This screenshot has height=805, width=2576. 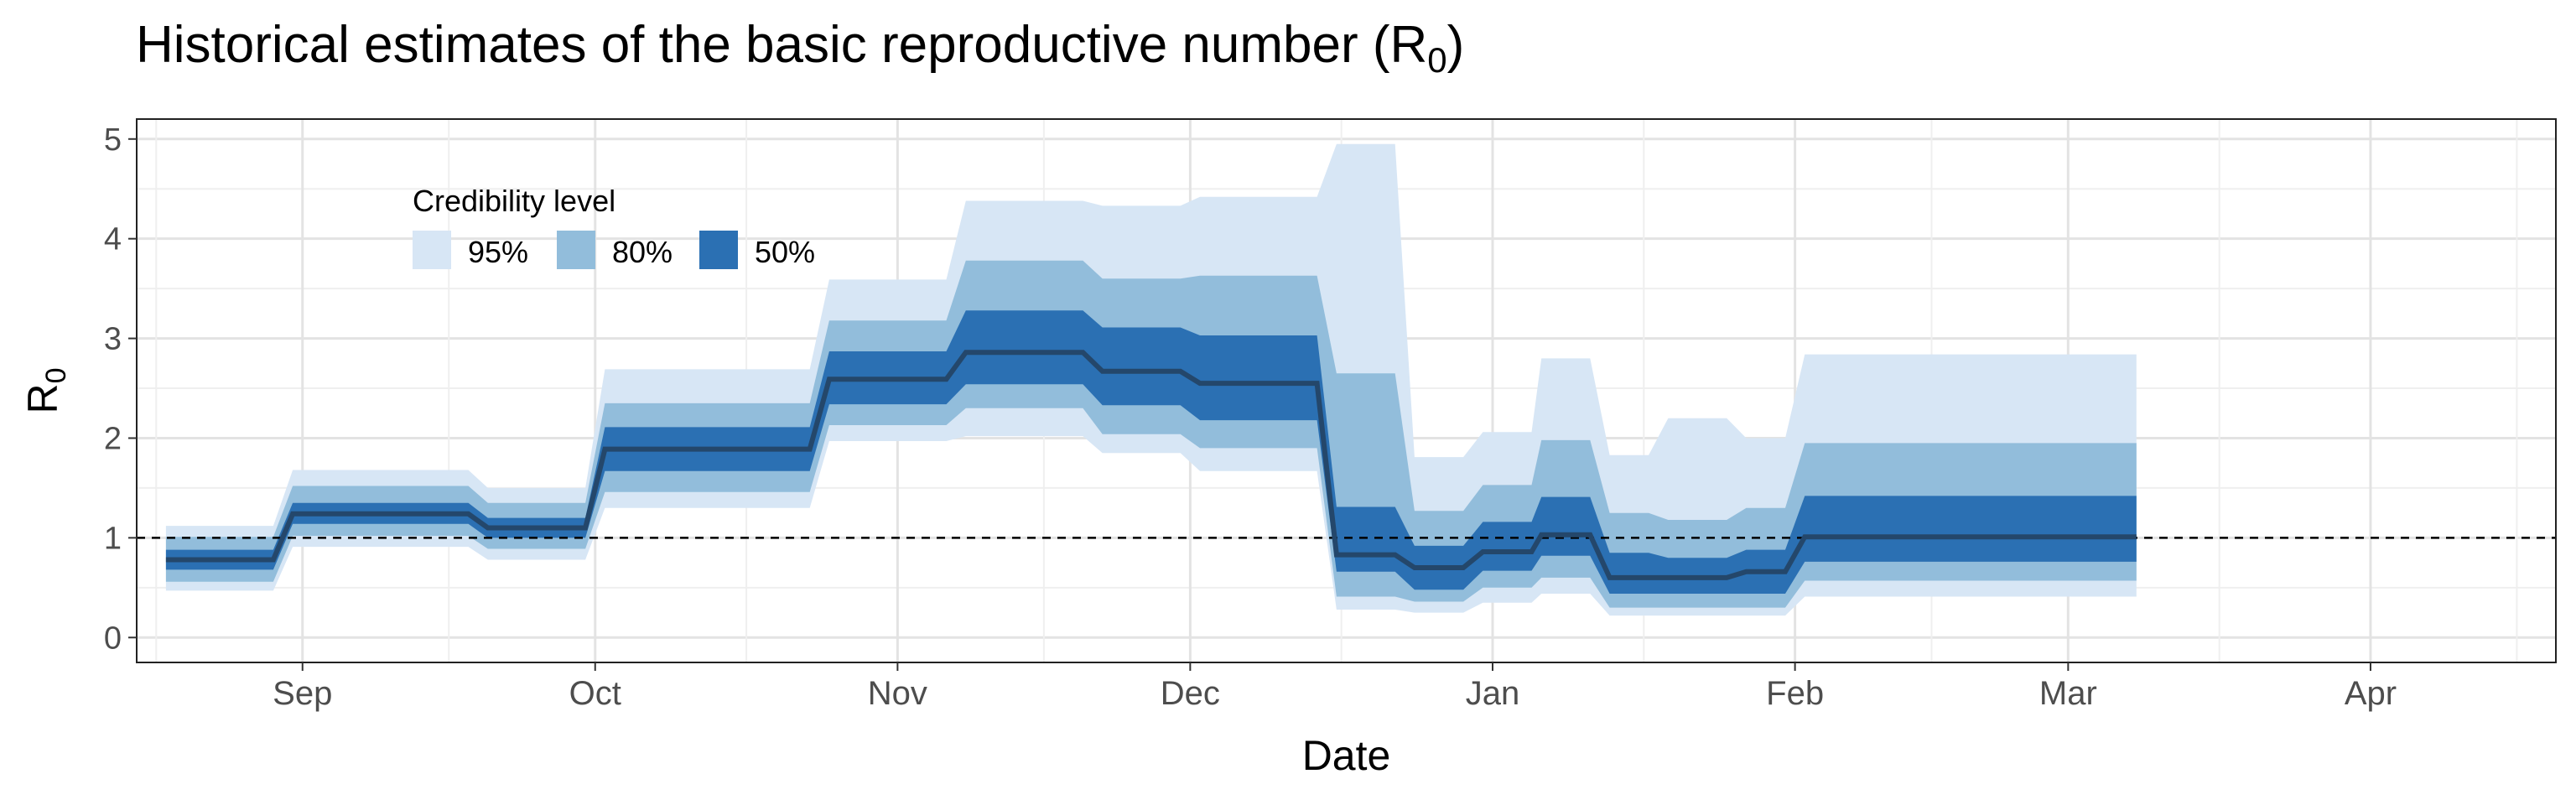 What do you see at coordinates (614, 226) in the screenshot?
I see `legend: Credibility level 95% 80% 50%` at bounding box center [614, 226].